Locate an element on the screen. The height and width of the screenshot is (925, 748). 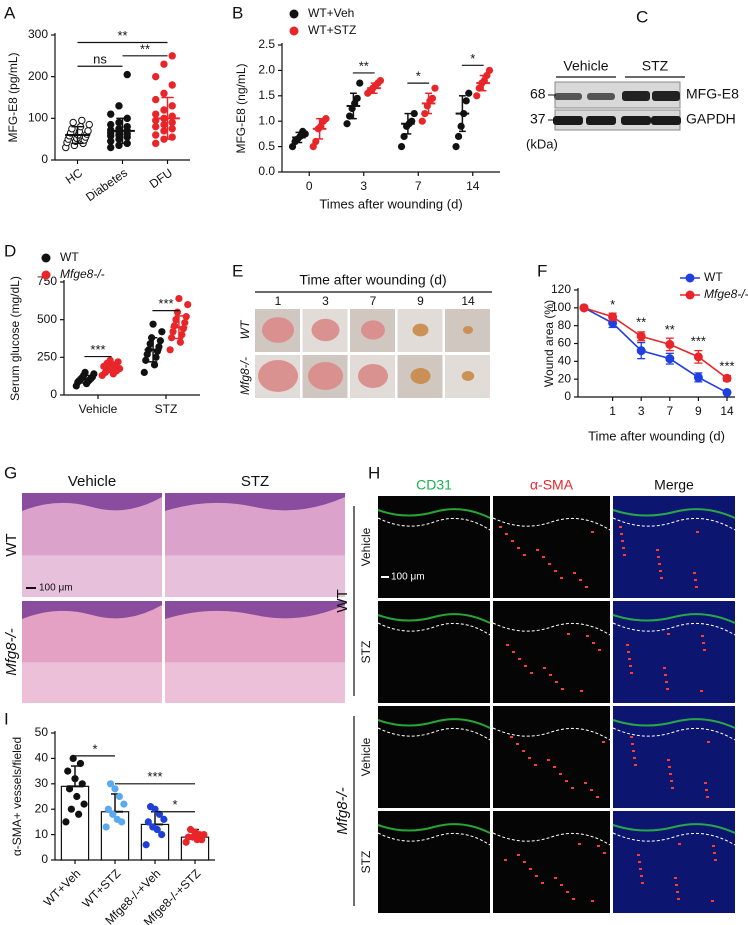
panel-letter: H is located at coordinates (374, 472).